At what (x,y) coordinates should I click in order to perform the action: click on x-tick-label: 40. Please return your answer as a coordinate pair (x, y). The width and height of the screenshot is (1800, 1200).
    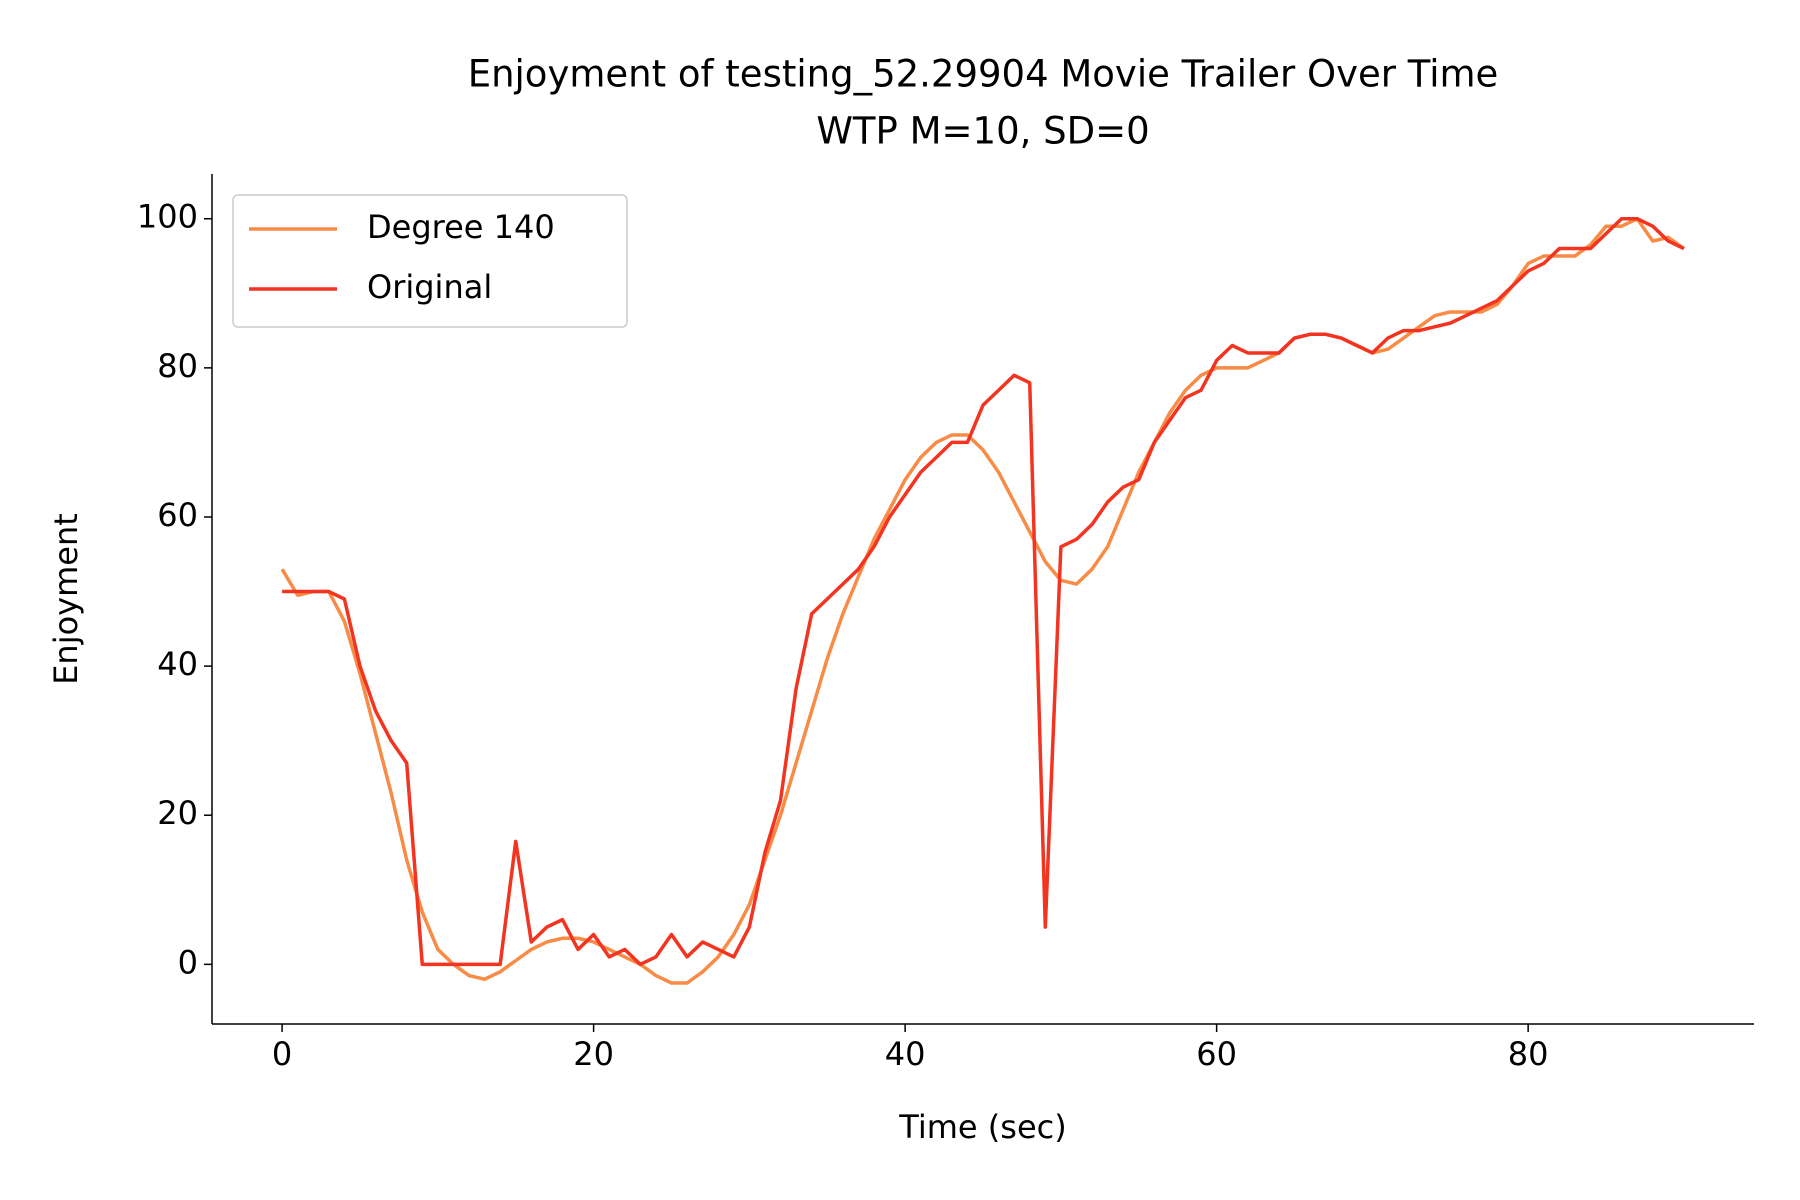
    Looking at the image, I should click on (905, 1054).